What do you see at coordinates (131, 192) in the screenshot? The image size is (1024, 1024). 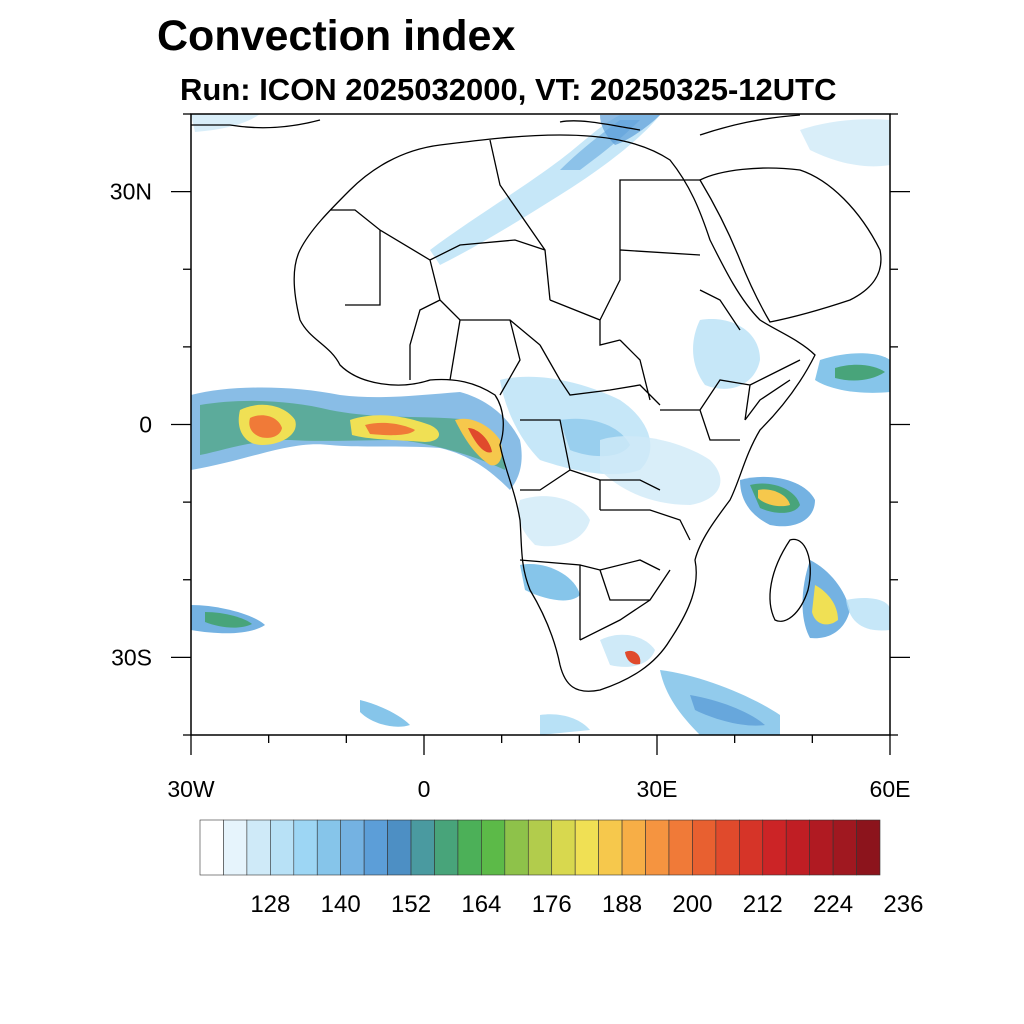 I see `lat-tick-label: 30N` at bounding box center [131, 192].